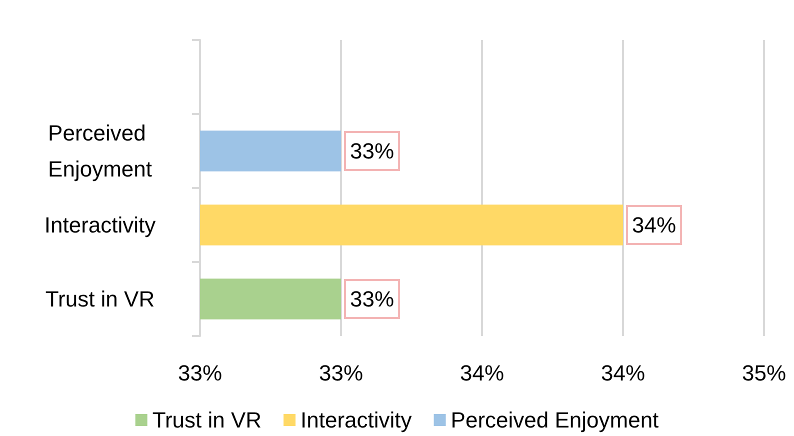 The width and height of the screenshot is (794, 436). Describe the element at coordinates (554, 420) in the screenshot. I see `legend-label: Perceived Enjoyment` at that location.